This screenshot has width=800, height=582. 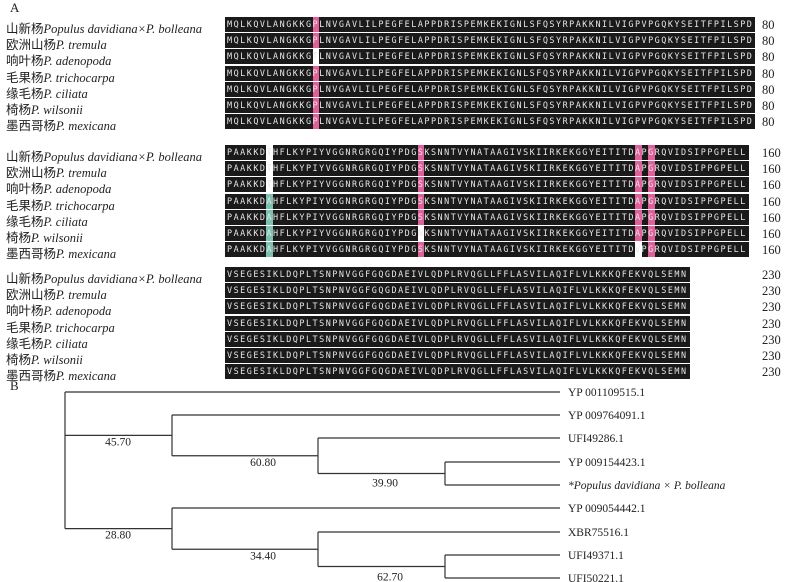 What do you see at coordinates (263, 463) in the screenshot?
I see `bootstrap-value: 60.80` at bounding box center [263, 463].